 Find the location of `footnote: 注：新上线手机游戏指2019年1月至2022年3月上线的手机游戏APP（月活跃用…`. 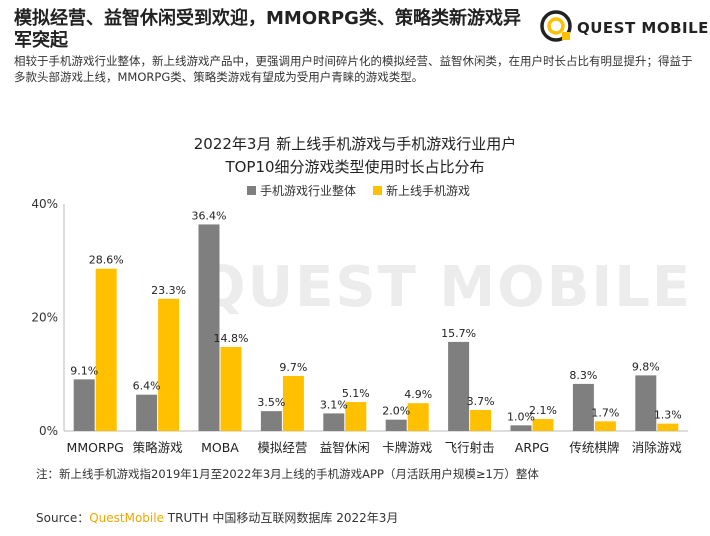

footnote: 注：新上线手机游戏指2019年1月至2022年3月上线的手机游戏APP（月活跃用… is located at coordinates (287, 474).